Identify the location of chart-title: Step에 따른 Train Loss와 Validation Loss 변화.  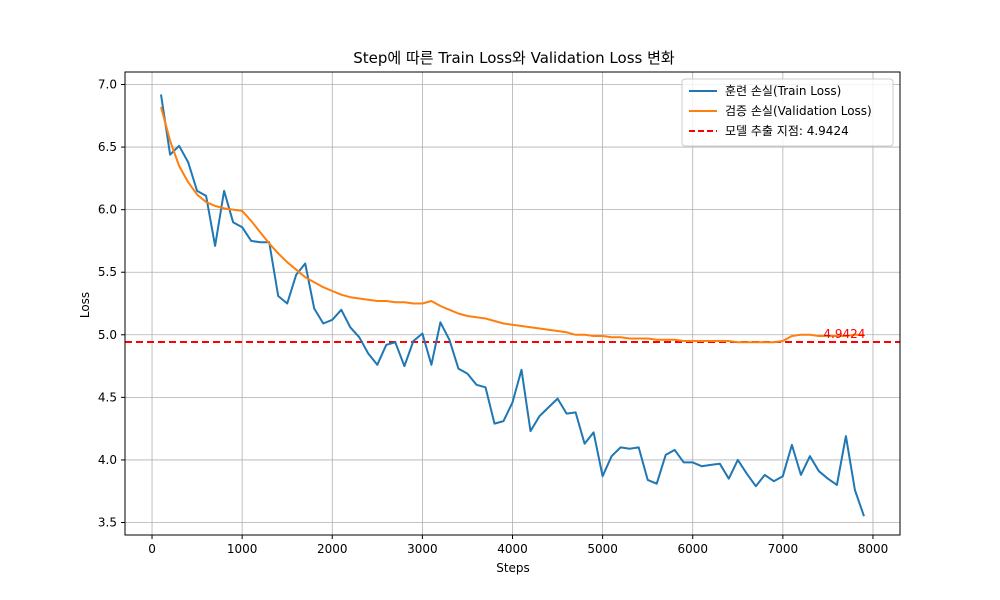
(514, 58).